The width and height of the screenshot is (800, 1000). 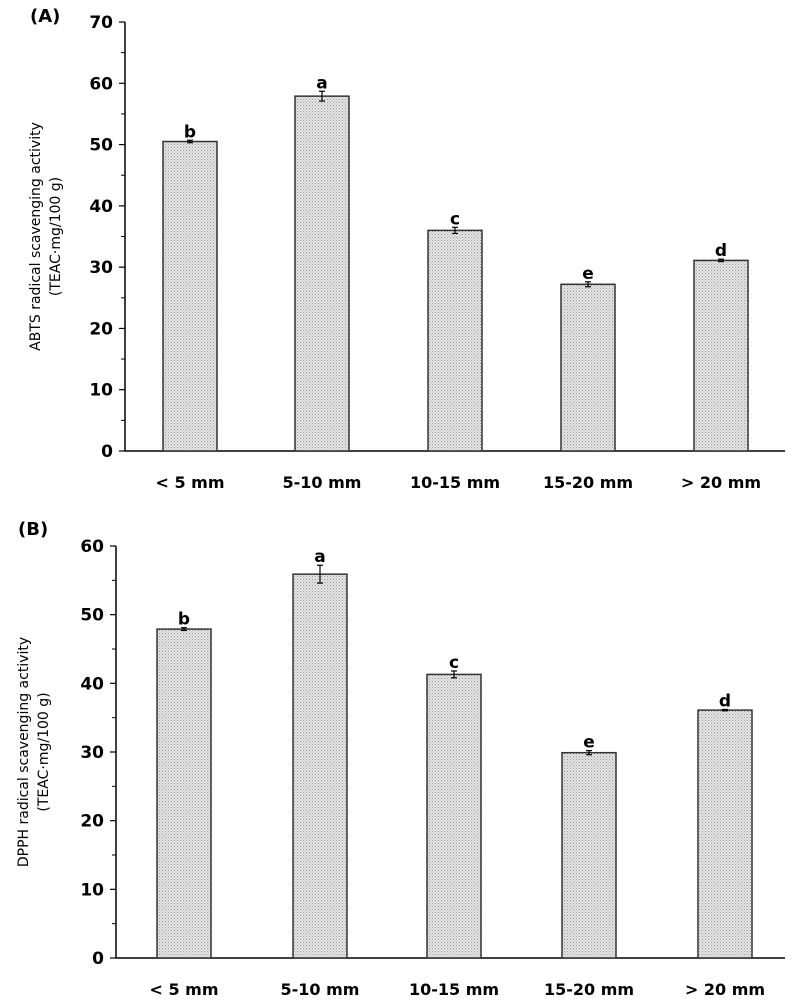 What do you see at coordinates (101, 23) in the screenshot?
I see `y-tick-label: 70` at bounding box center [101, 23].